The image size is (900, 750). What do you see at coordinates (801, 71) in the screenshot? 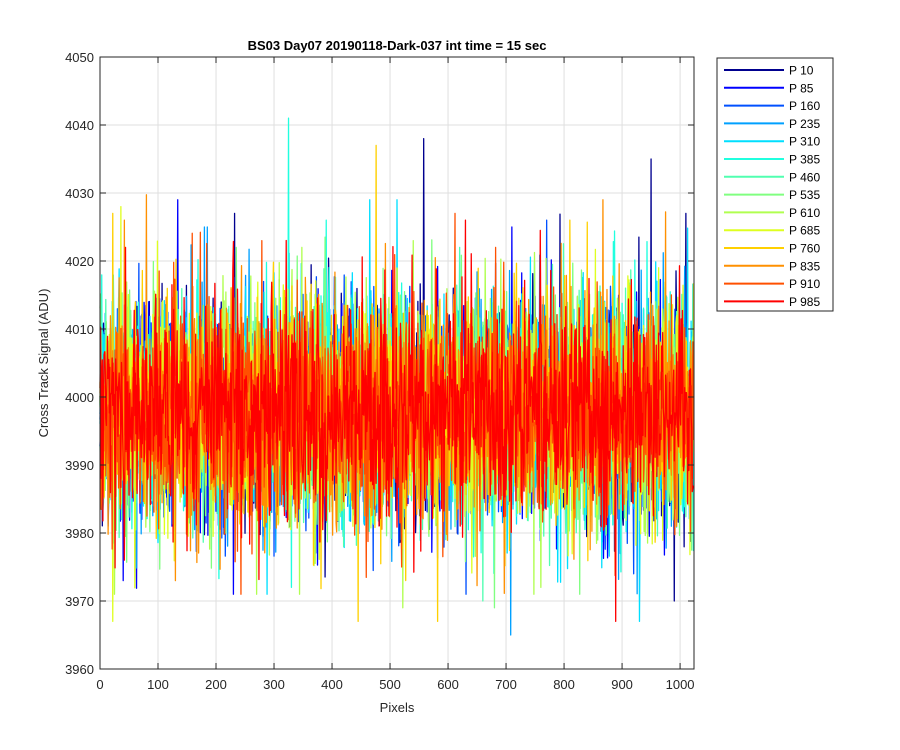
I see `legend-label: P 10` at bounding box center [801, 71].